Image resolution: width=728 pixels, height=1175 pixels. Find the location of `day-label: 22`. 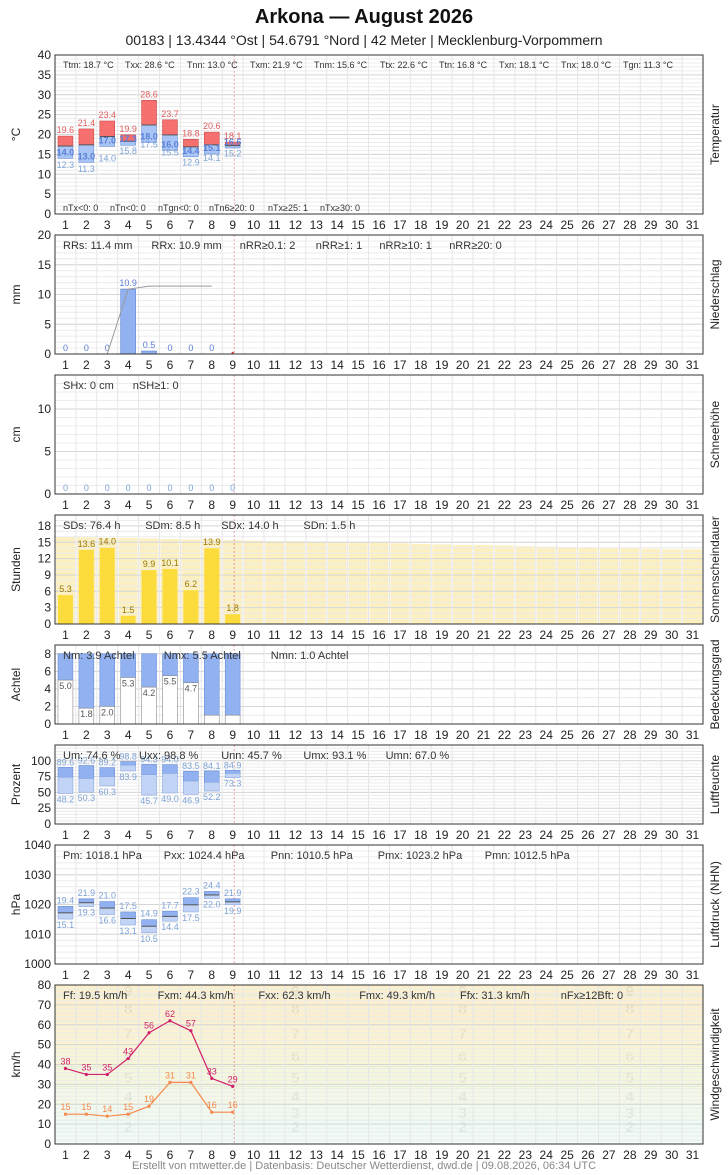

day-label: 22 is located at coordinates (505, 225).